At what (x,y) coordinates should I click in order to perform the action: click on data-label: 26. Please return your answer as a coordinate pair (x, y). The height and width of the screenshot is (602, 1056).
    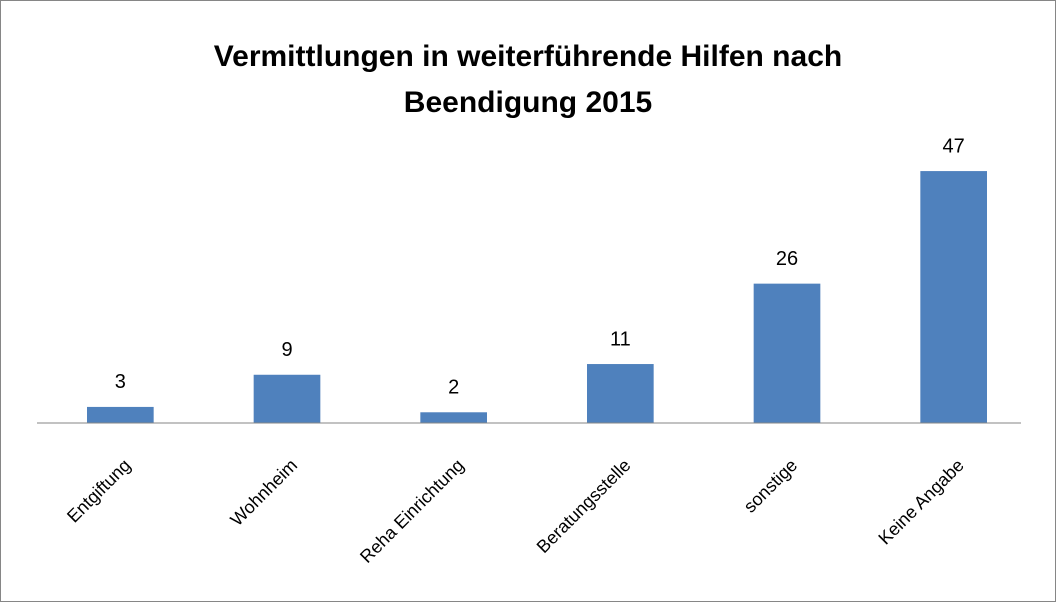
    Looking at the image, I should click on (787, 259).